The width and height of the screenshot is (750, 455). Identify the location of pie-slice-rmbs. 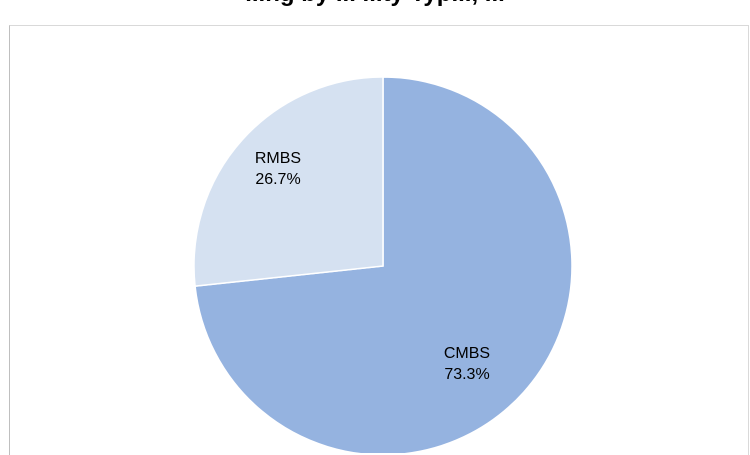
(288, 181).